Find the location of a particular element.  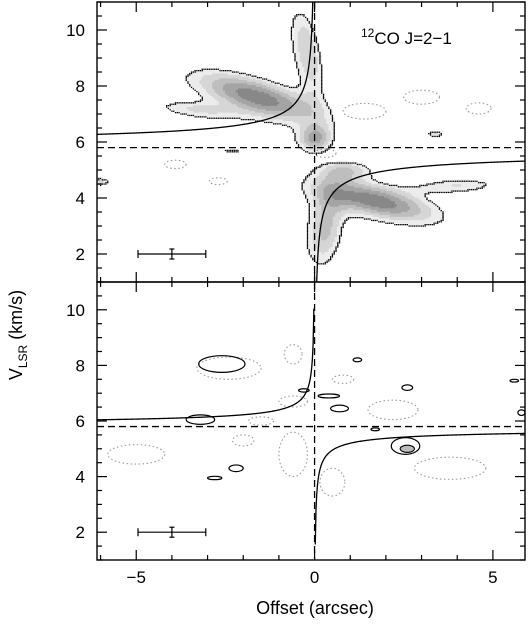

negative-contours is located at coordinates (328, 137).